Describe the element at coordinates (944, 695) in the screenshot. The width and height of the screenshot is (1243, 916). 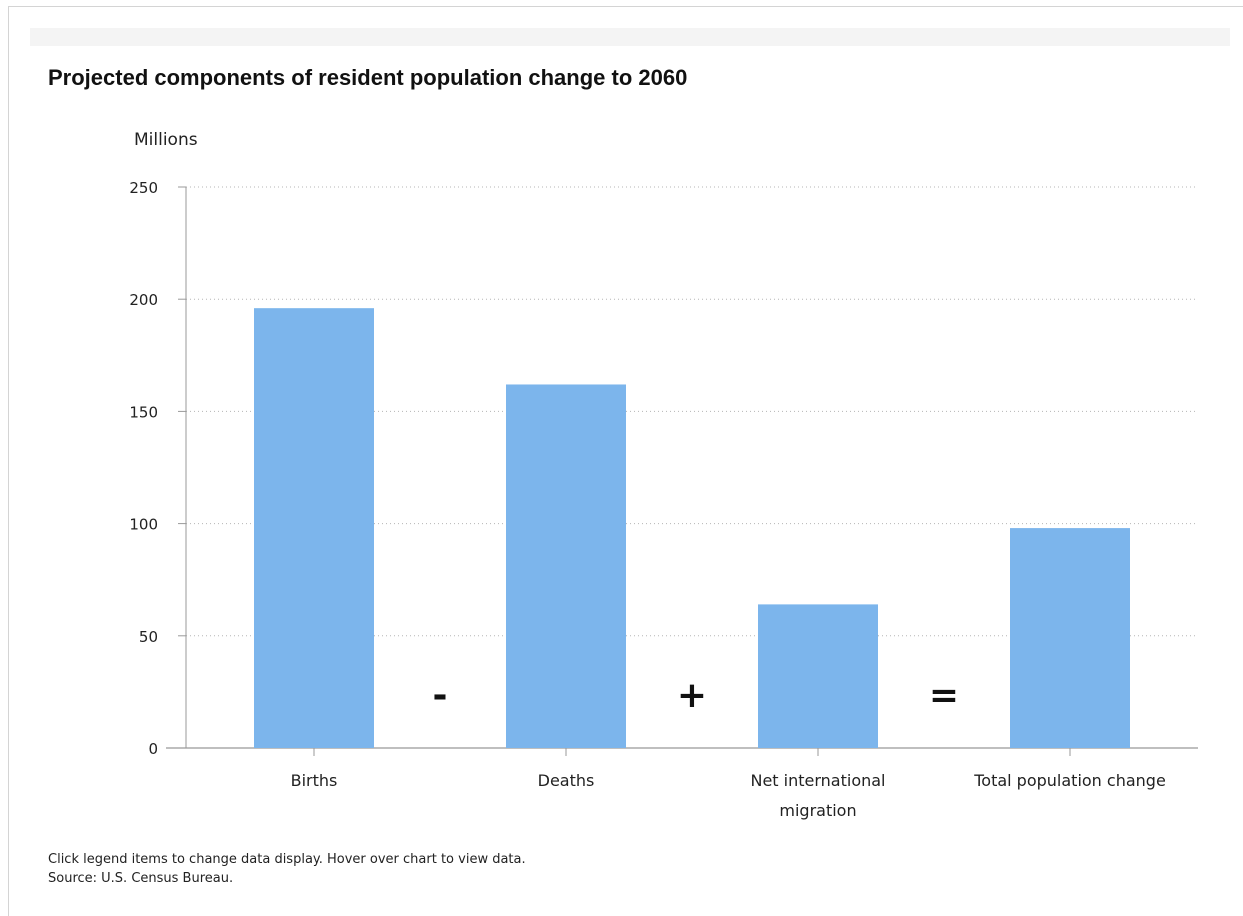
I see `operator-symbol: =` at that location.